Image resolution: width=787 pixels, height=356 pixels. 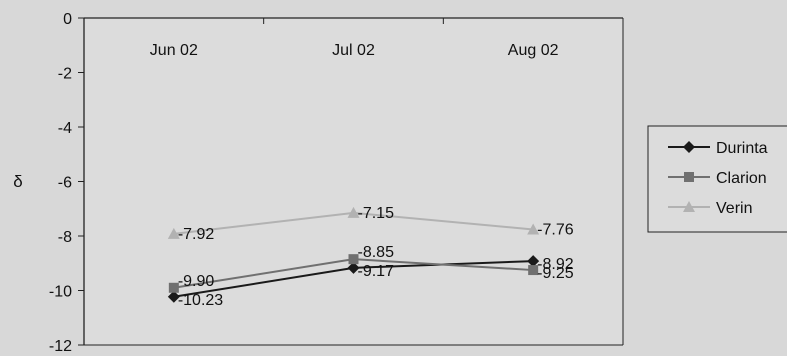 I want to click on y-tick-label: -4, so click(x=65, y=128).